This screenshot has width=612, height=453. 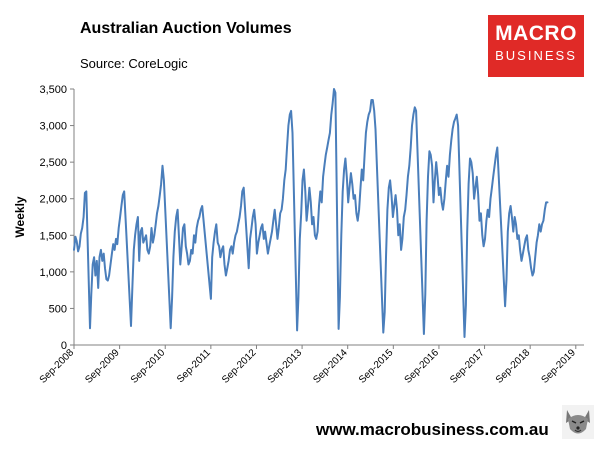 I want to click on y-tick-label: 1,000, so click(x=53, y=273).